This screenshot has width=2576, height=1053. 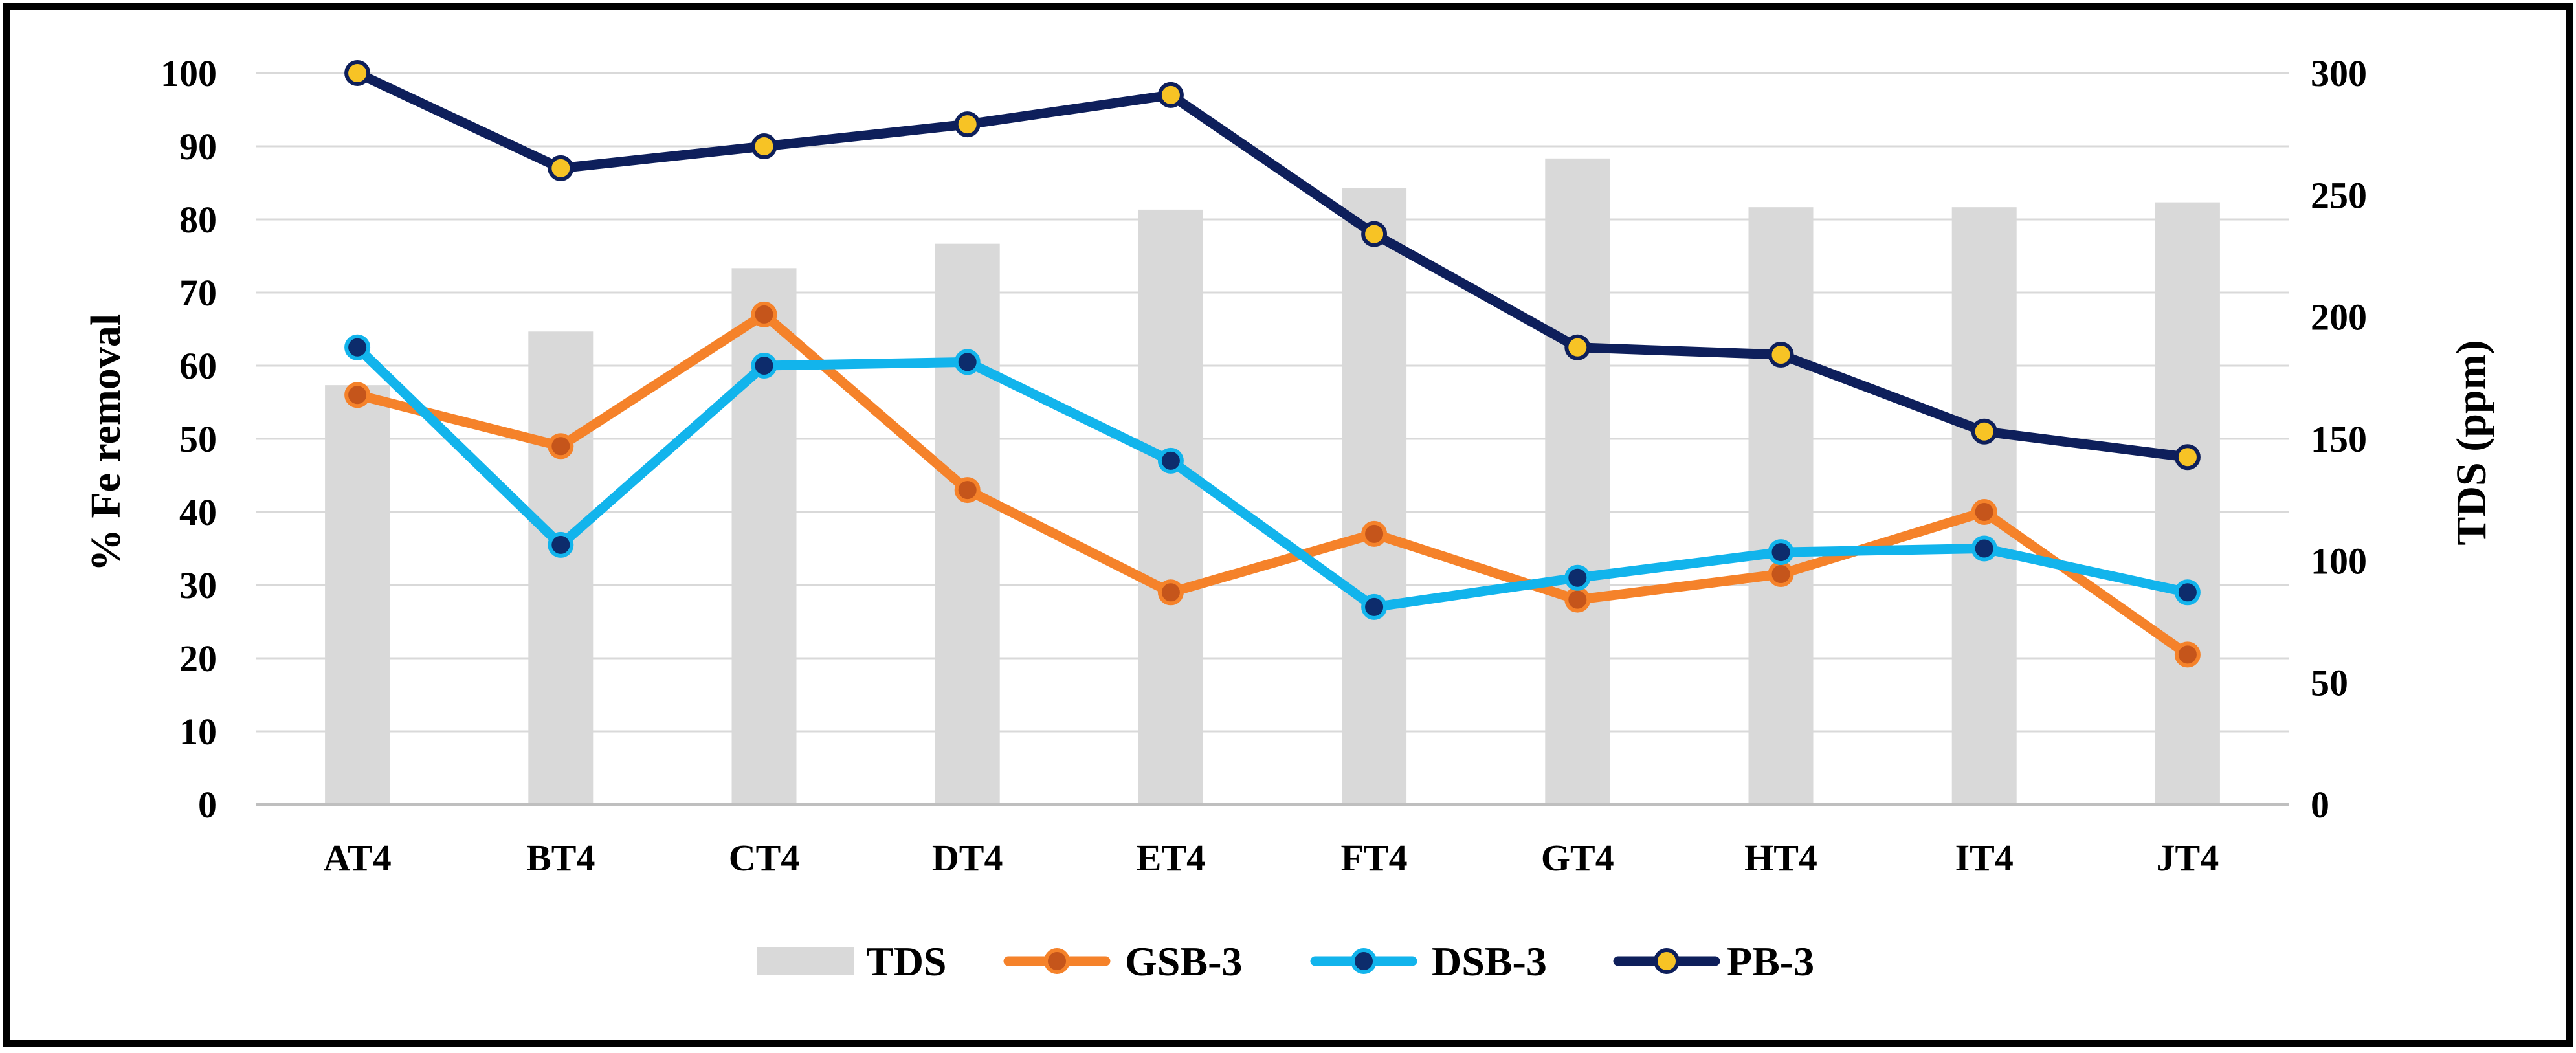 What do you see at coordinates (357, 858) in the screenshot?
I see `category-label: AT4` at bounding box center [357, 858].